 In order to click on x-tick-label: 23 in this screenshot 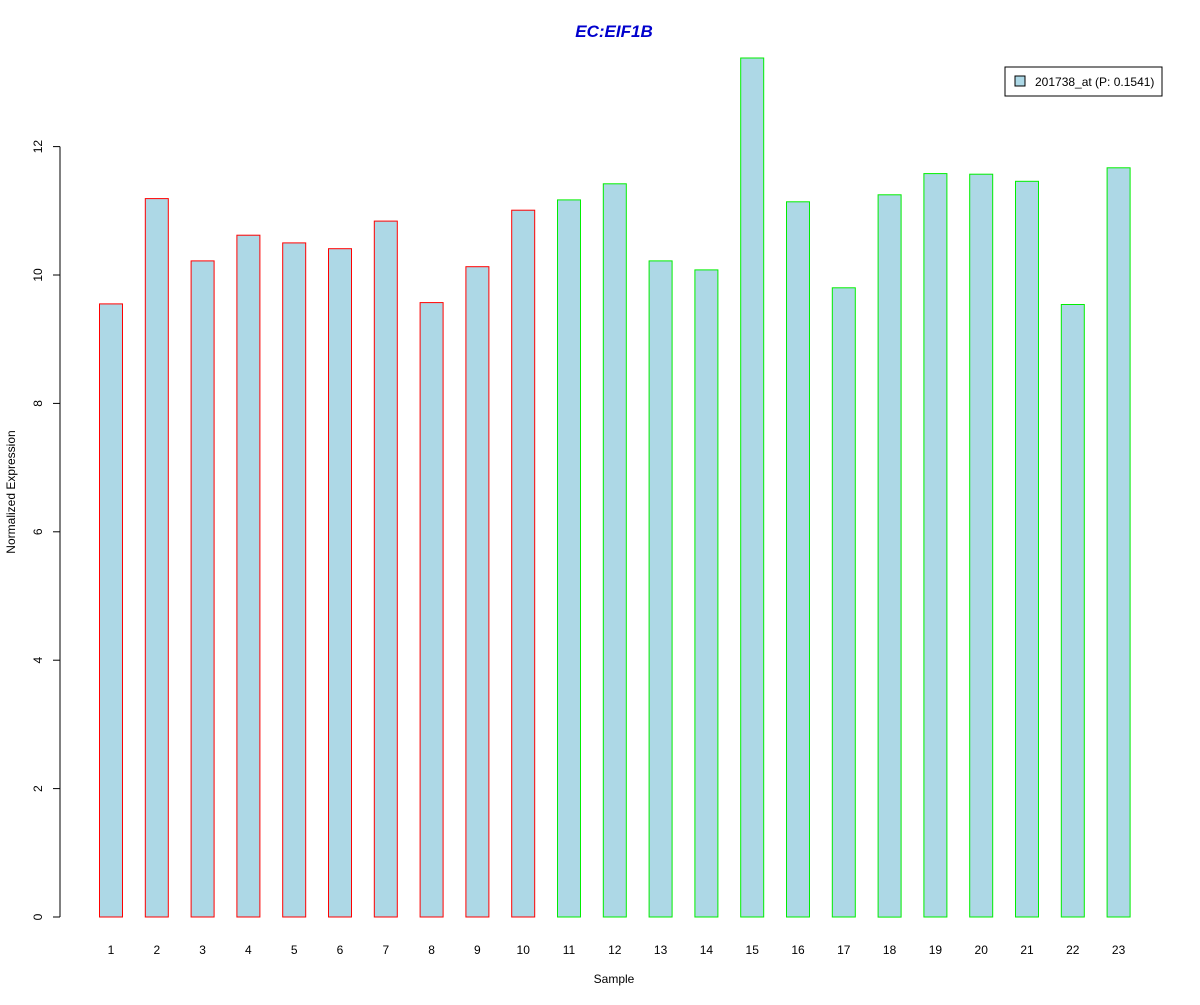, I will do `click(1119, 950)`.